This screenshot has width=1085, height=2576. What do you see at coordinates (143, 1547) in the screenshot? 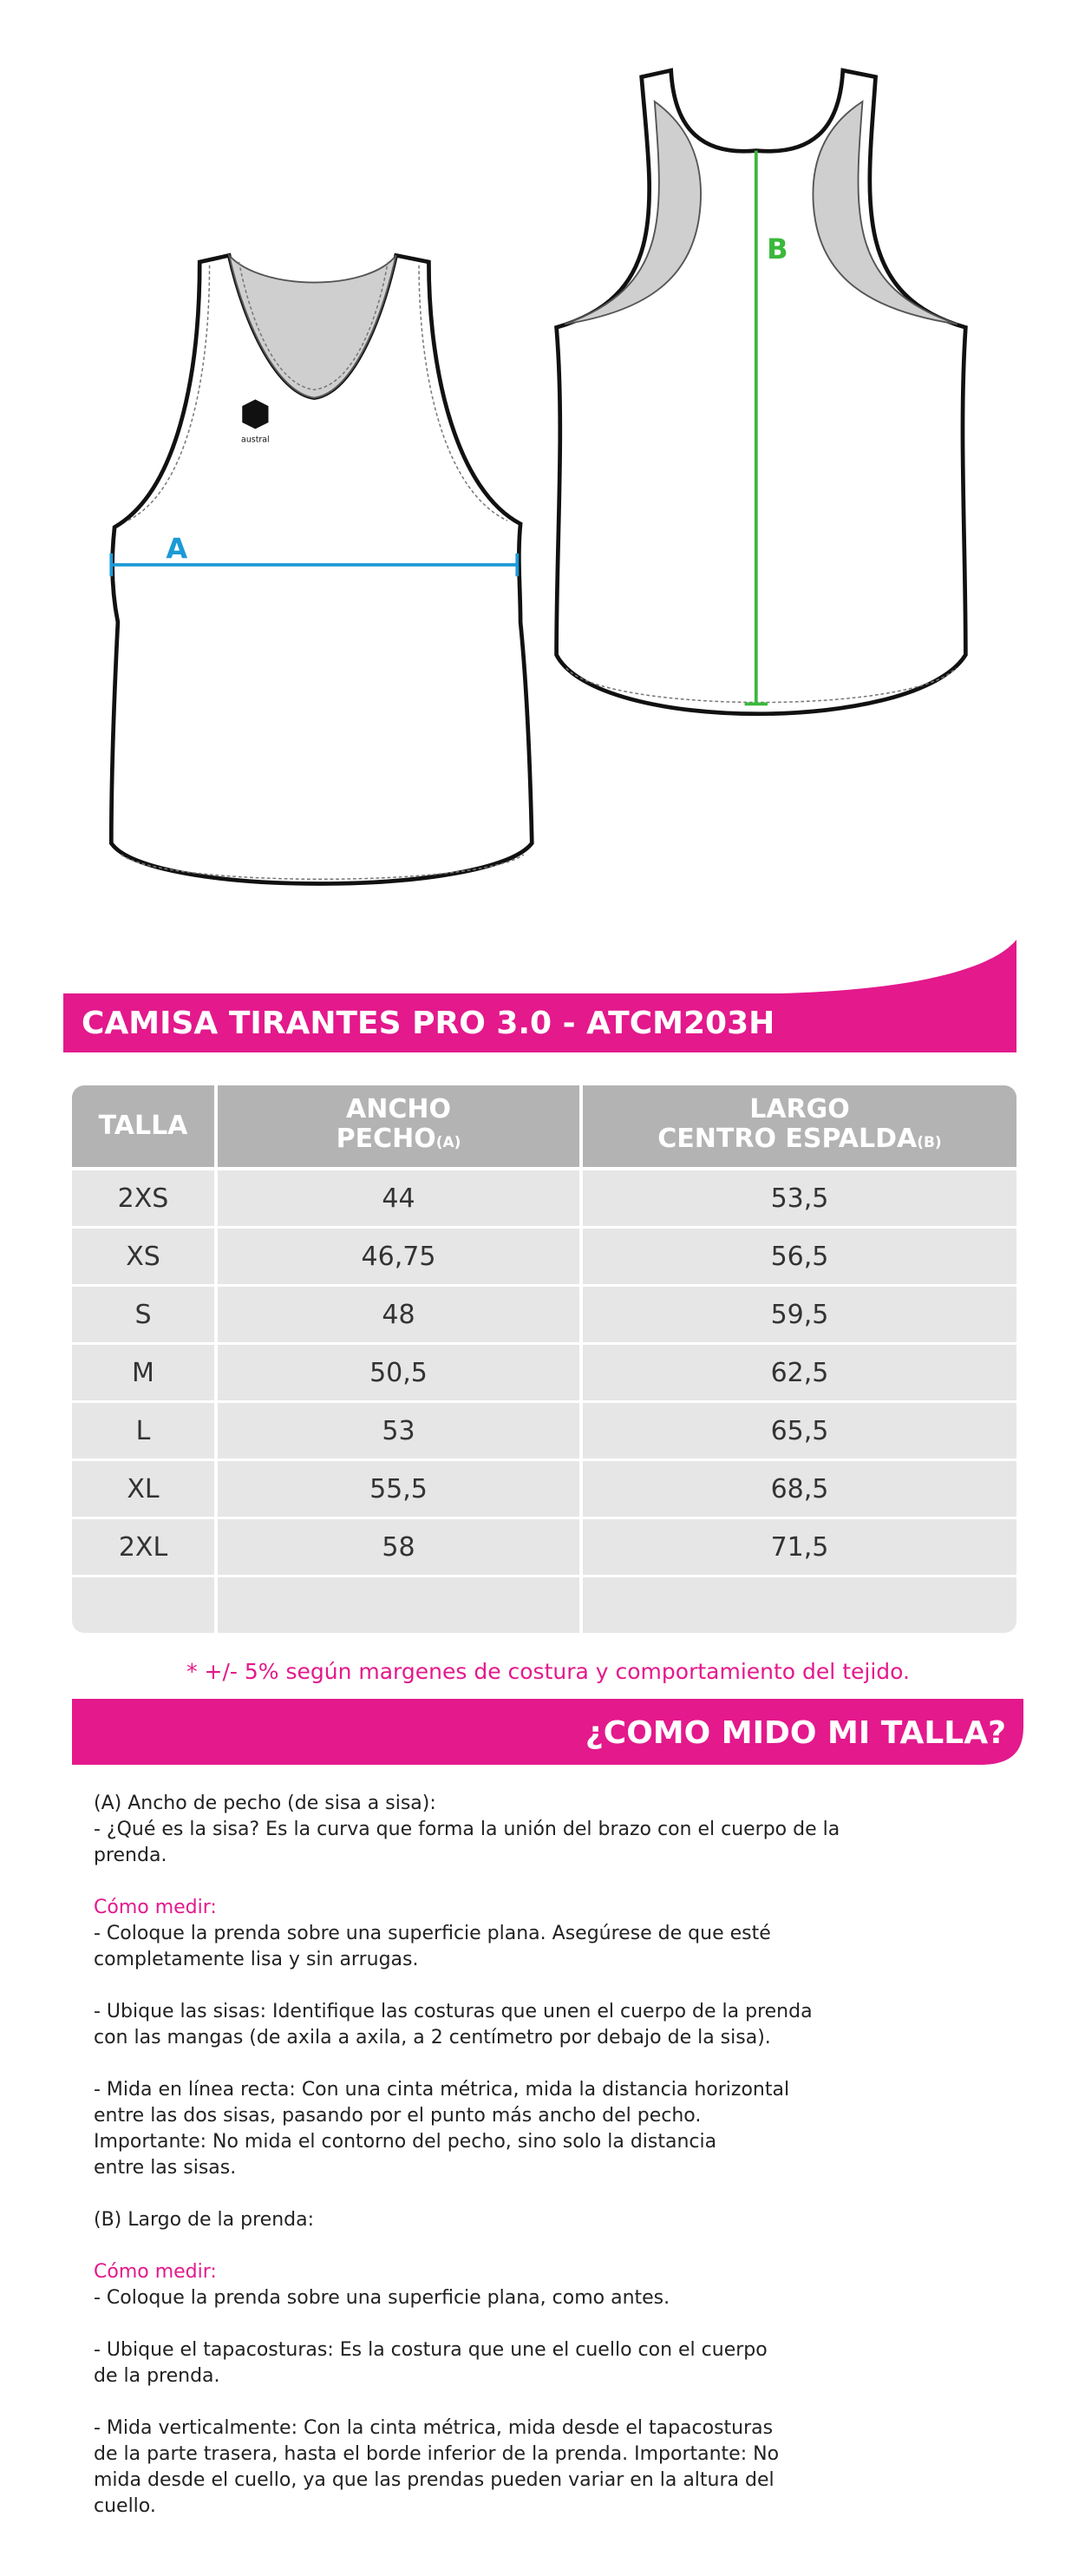
I see `table-cell: 2XL` at bounding box center [143, 1547].